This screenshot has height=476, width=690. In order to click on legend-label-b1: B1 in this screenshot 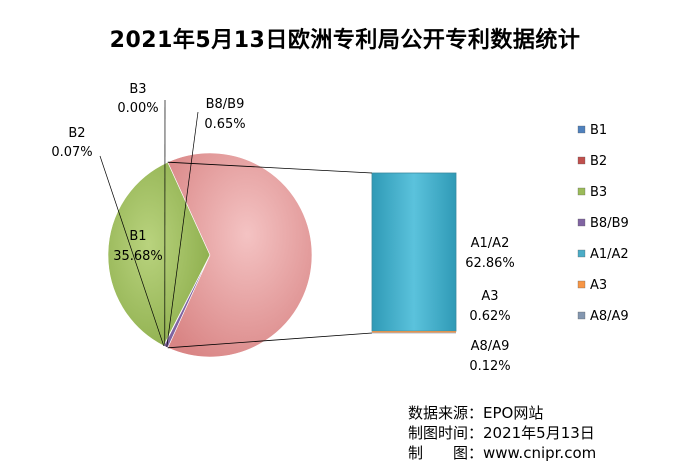, I will do `click(598, 130)`.